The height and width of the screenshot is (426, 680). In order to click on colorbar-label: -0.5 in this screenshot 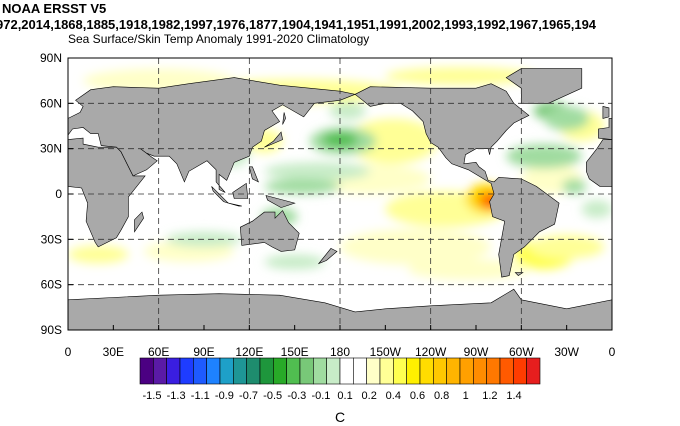, I will do `click(272, 396)`.